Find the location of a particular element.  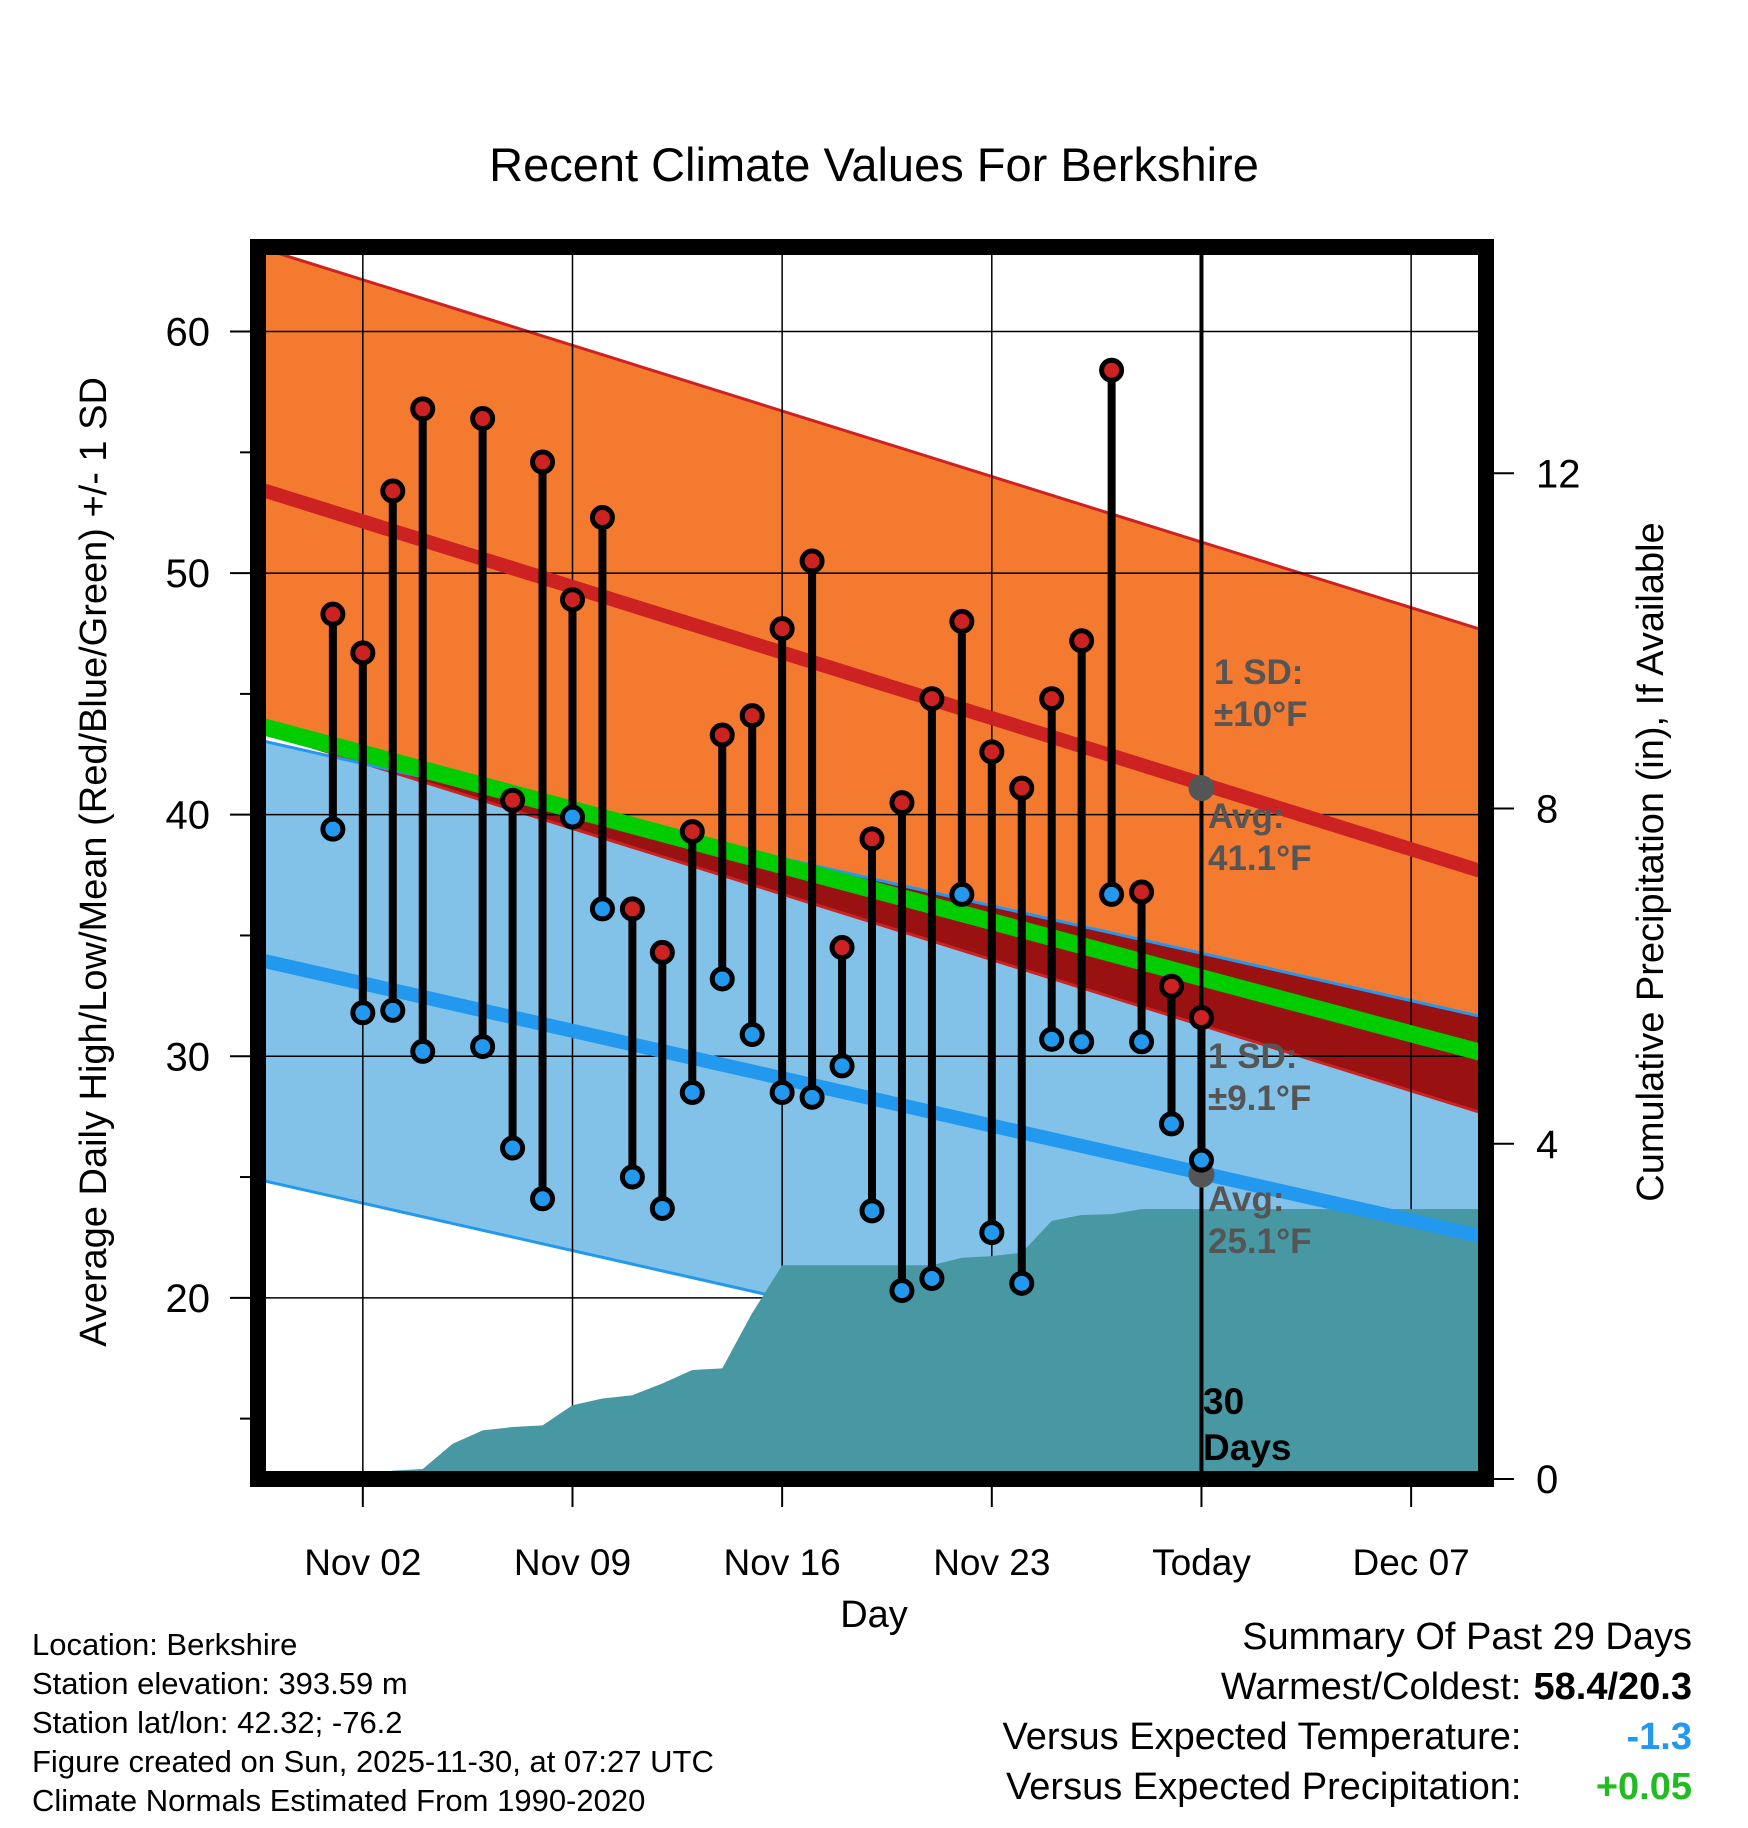

y-tick-label: 40 is located at coordinates (188, 816).